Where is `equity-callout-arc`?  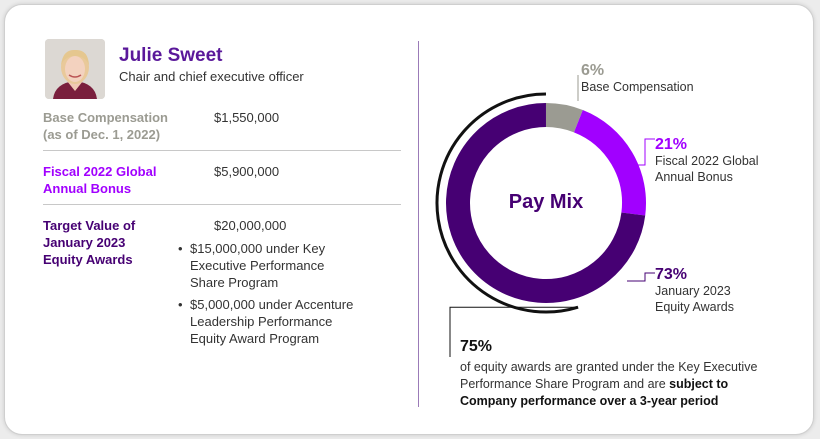 equity-callout-arc is located at coordinates (507, 203).